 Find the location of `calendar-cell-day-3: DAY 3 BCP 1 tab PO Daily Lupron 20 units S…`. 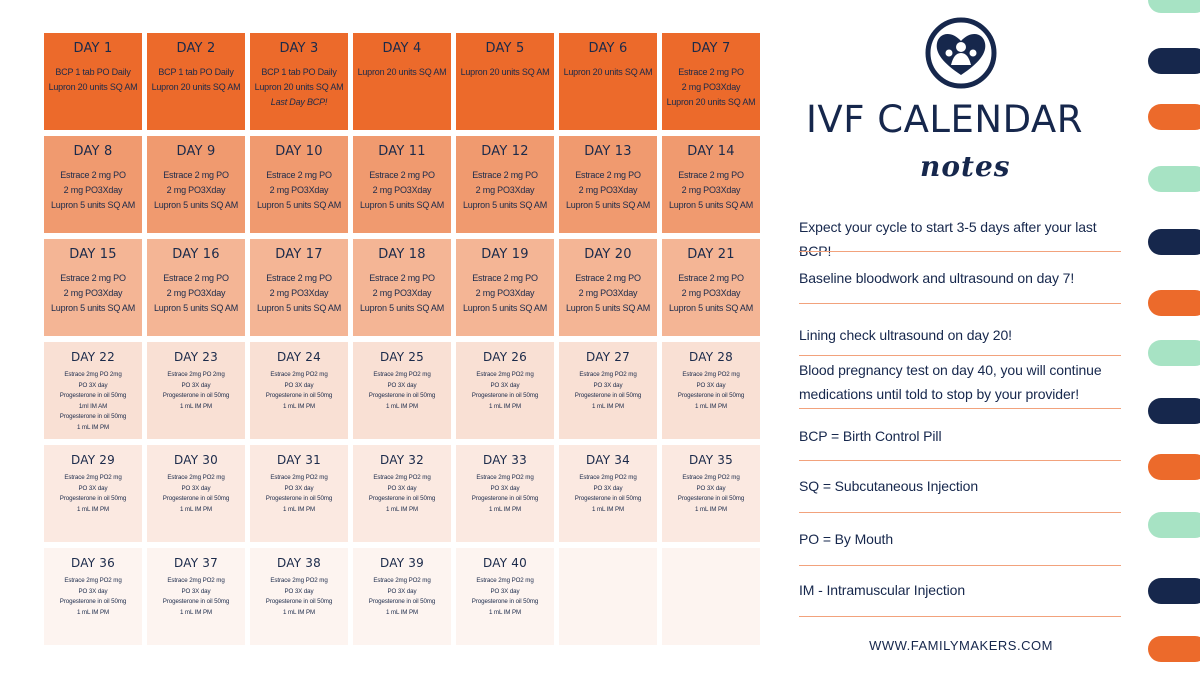

calendar-cell-day-3: DAY 3 BCP 1 tab PO Daily Lupron 20 units S… is located at coordinates (299, 81).